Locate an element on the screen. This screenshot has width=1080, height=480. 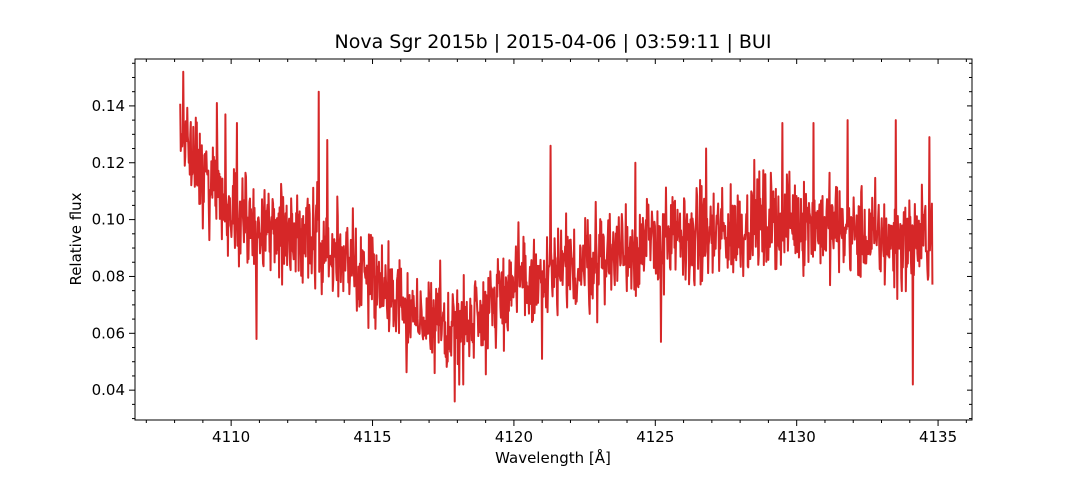
x-tick-label: 4120 is located at coordinates (514, 437).